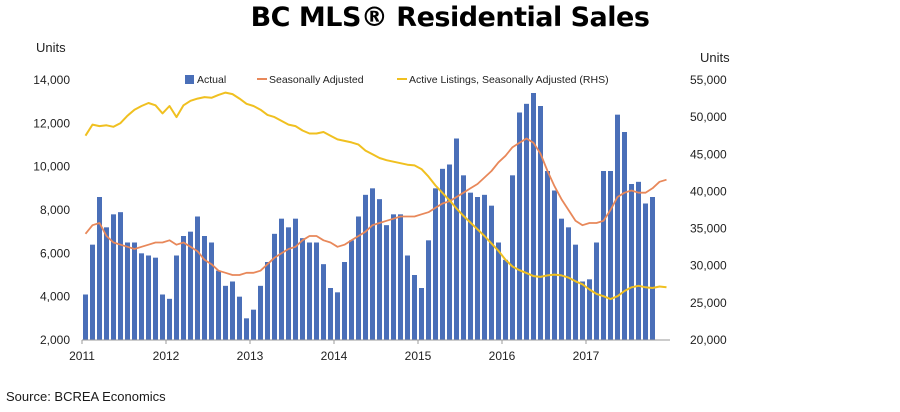  Describe the element at coordinates (55, 253) in the screenshot. I see `y-left-tick-label: 6,000` at that location.